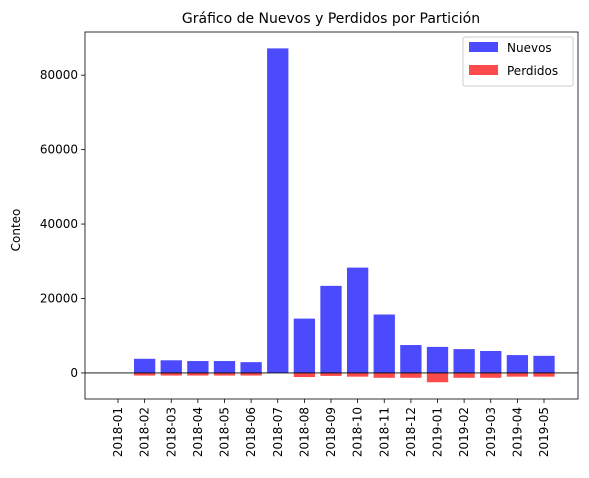 This screenshot has width=589, height=478. I want to click on x-tick-label: 2018-02, so click(145, 432).